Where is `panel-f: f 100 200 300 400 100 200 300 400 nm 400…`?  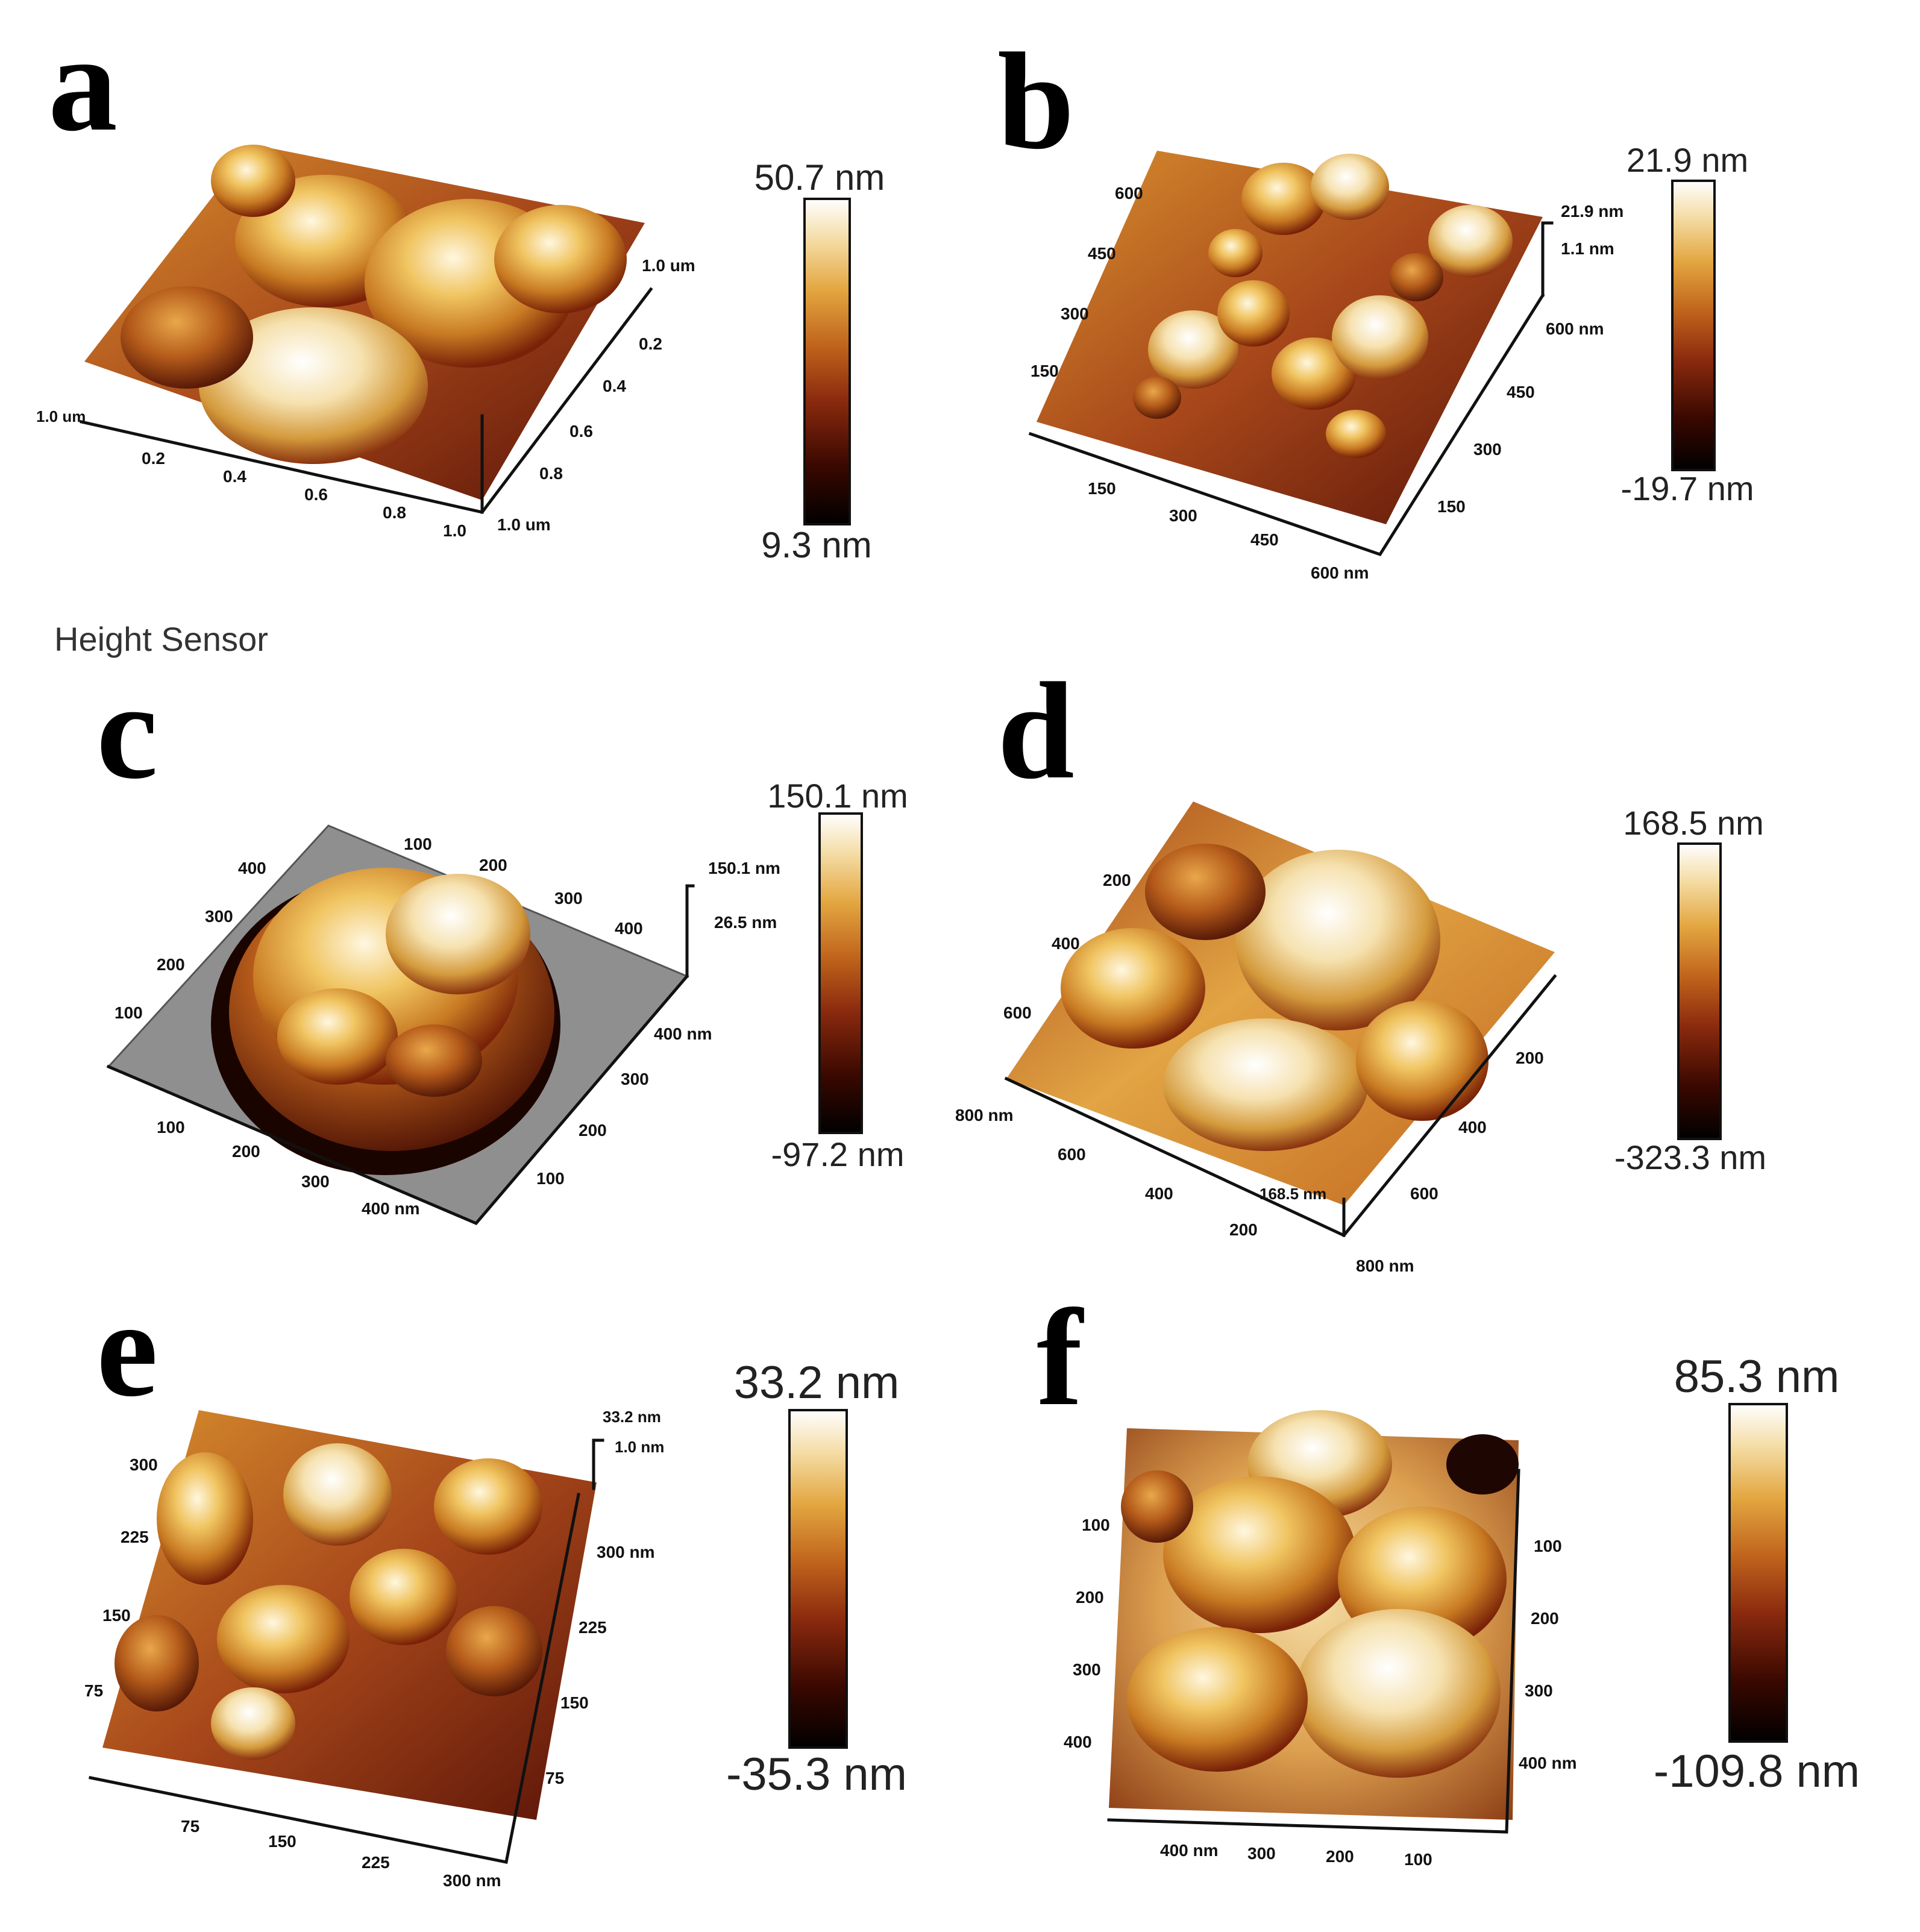 panel-f: f 100 200 300 400 100 200 300 400 nm 400… is located at coordinates (1448, 1575).